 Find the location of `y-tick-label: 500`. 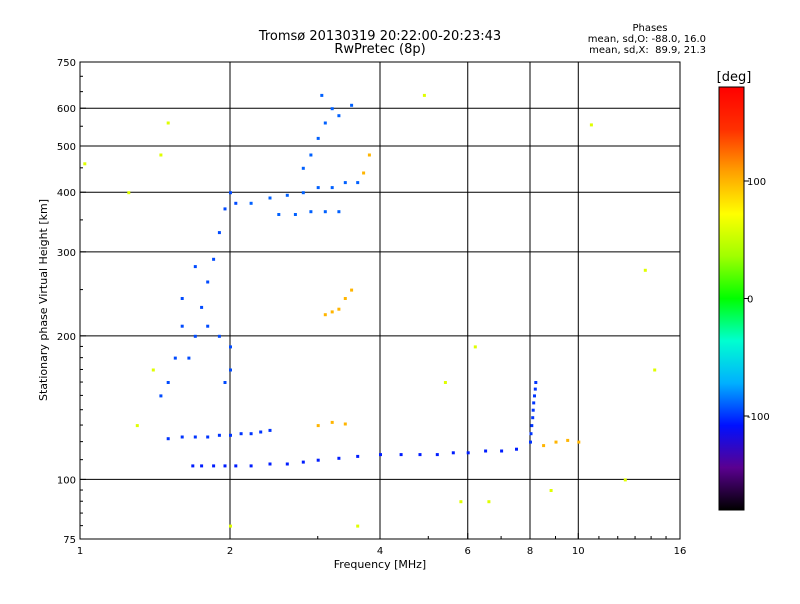

y-tick-label: 500 is located at coordinates (66, 147).